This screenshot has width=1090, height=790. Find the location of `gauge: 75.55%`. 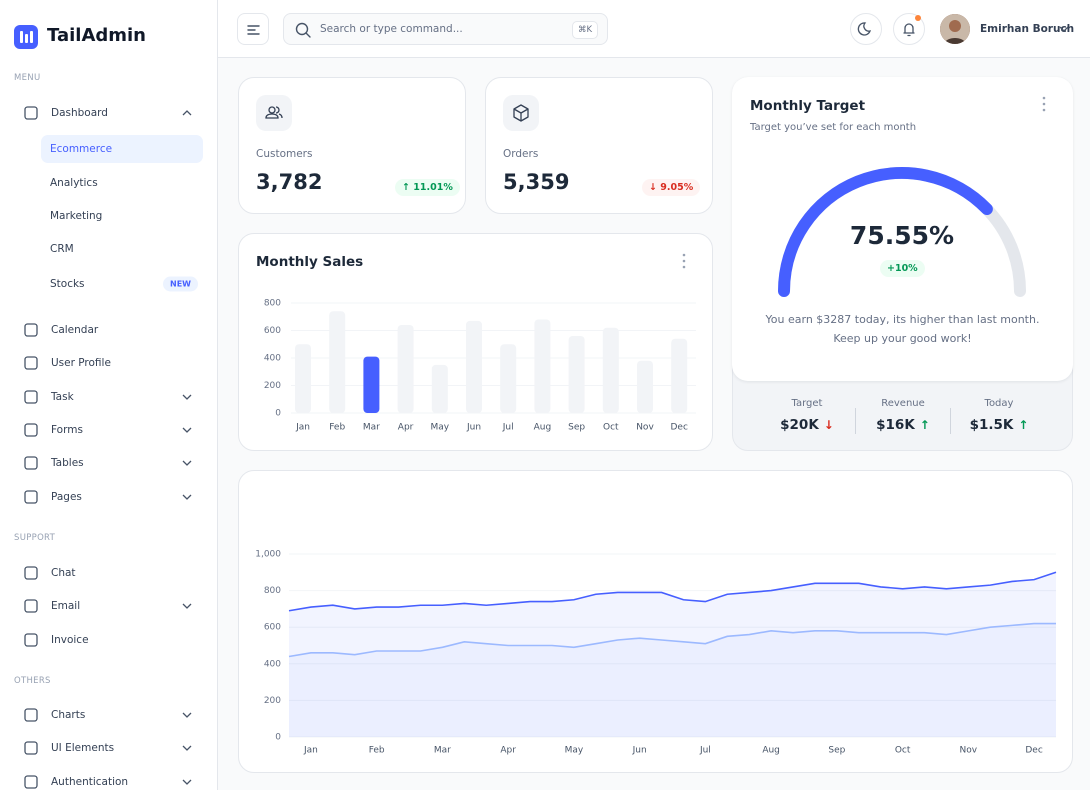

gauge: 75.55% is located at coordinates (902, 232).